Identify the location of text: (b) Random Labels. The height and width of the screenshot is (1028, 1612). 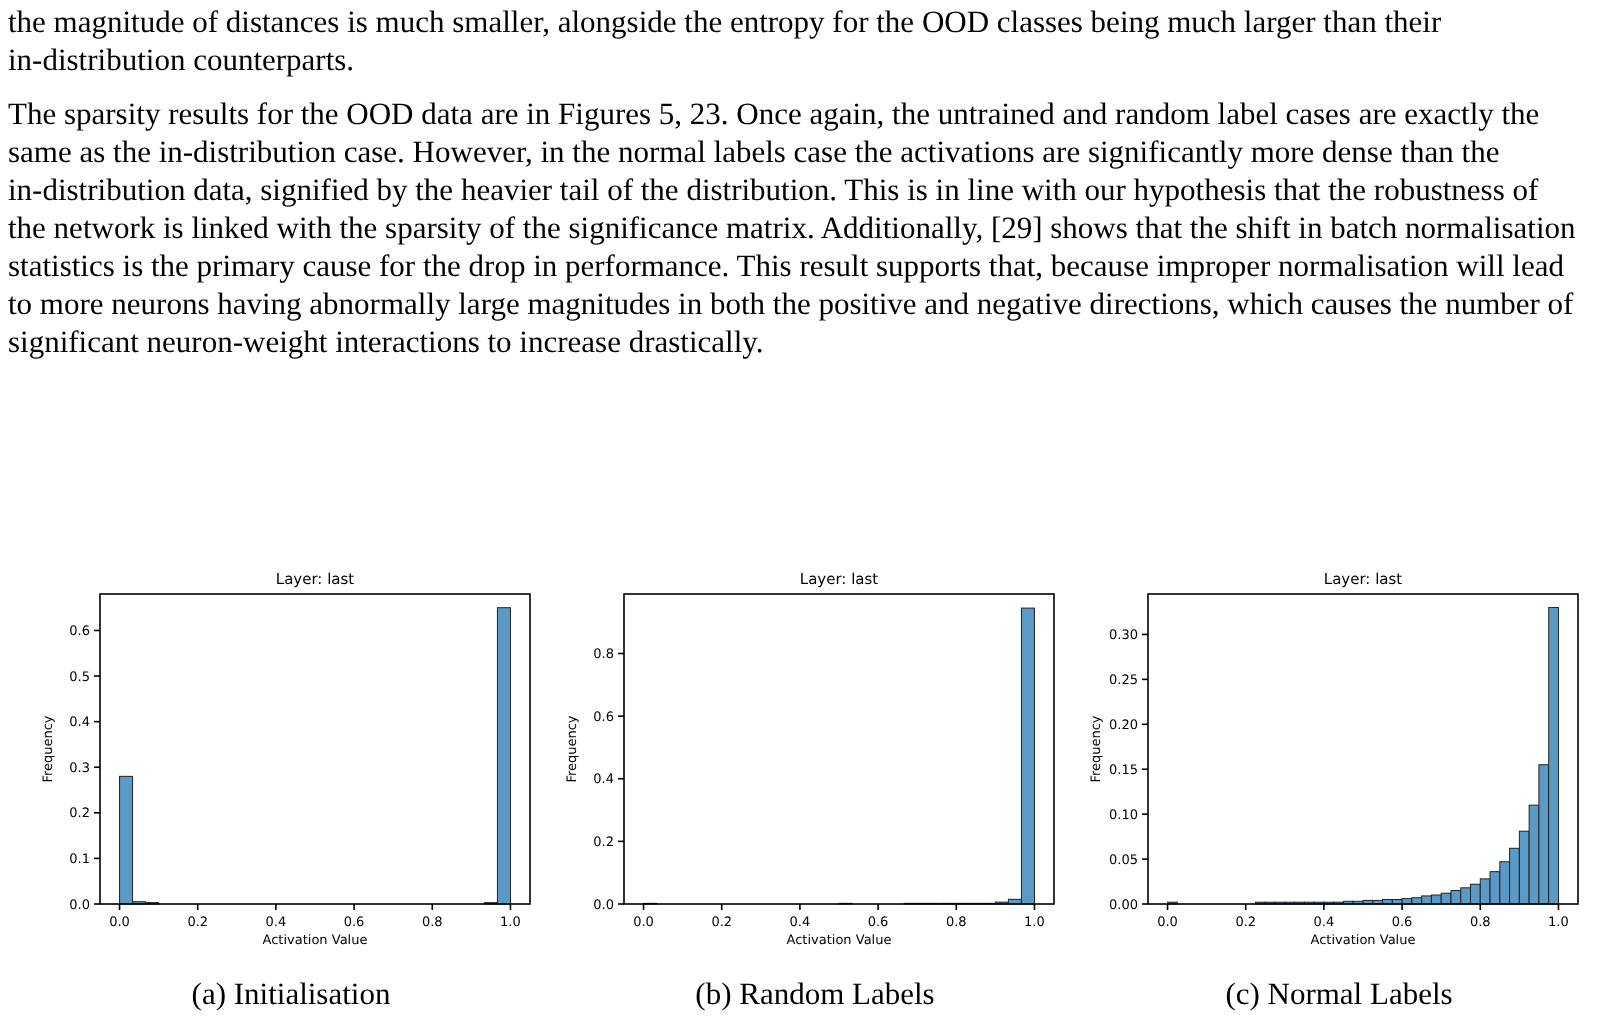
(815, 995).